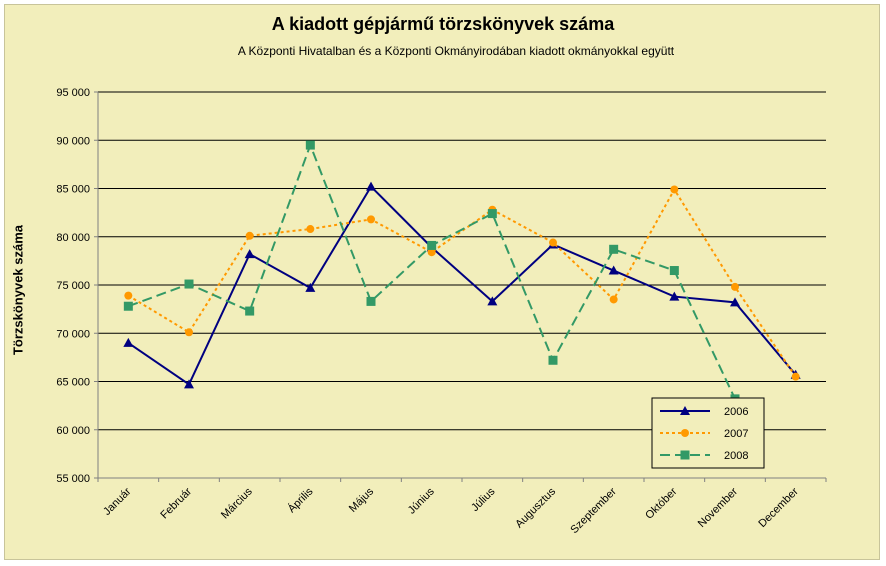 The image size is (886, 566). What do you see at coordinates (362, 500) in the screenshot?
I see `x-tick-label: Május` at bounding box center [362, 500].